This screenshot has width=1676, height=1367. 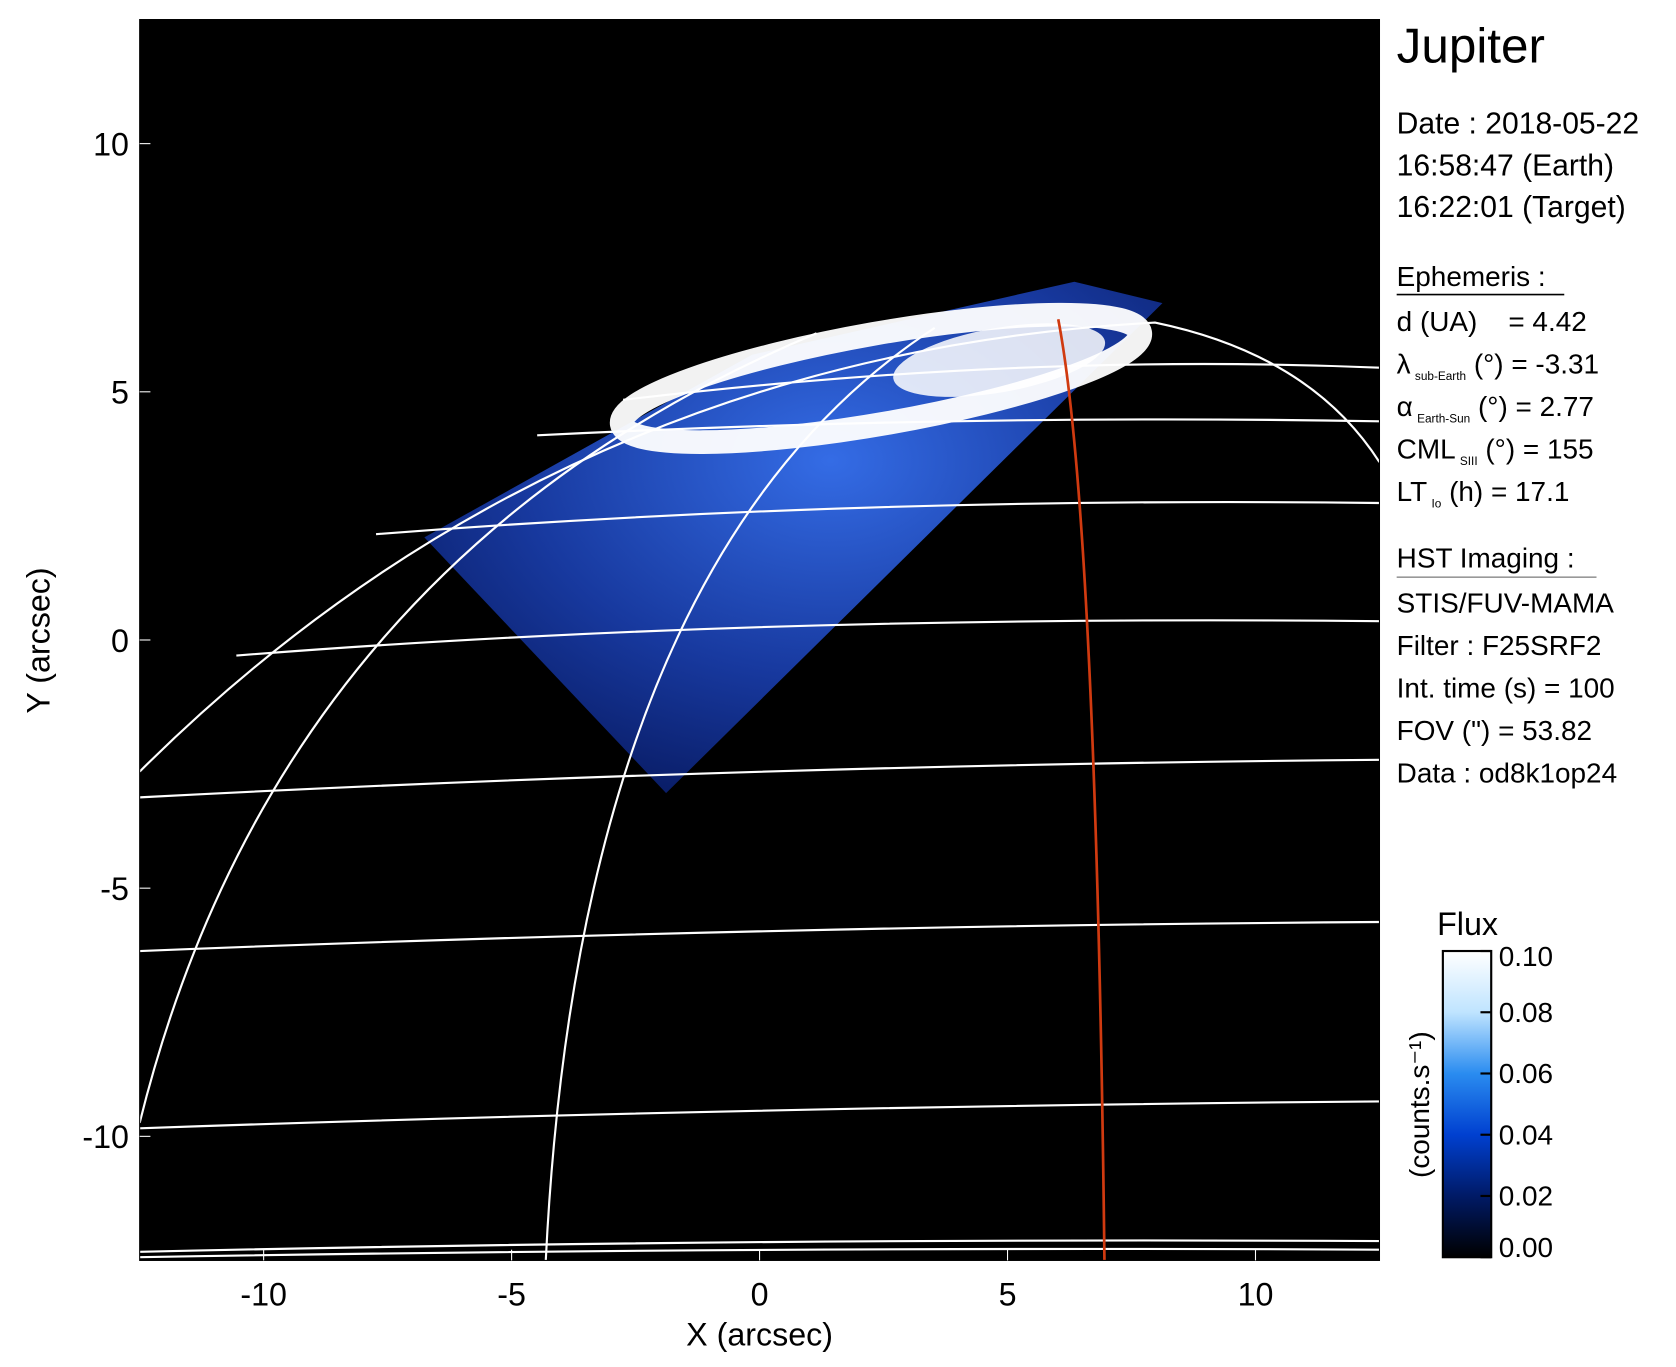 I want to click on y-tick-label: 0, so click(x=120, y=641).